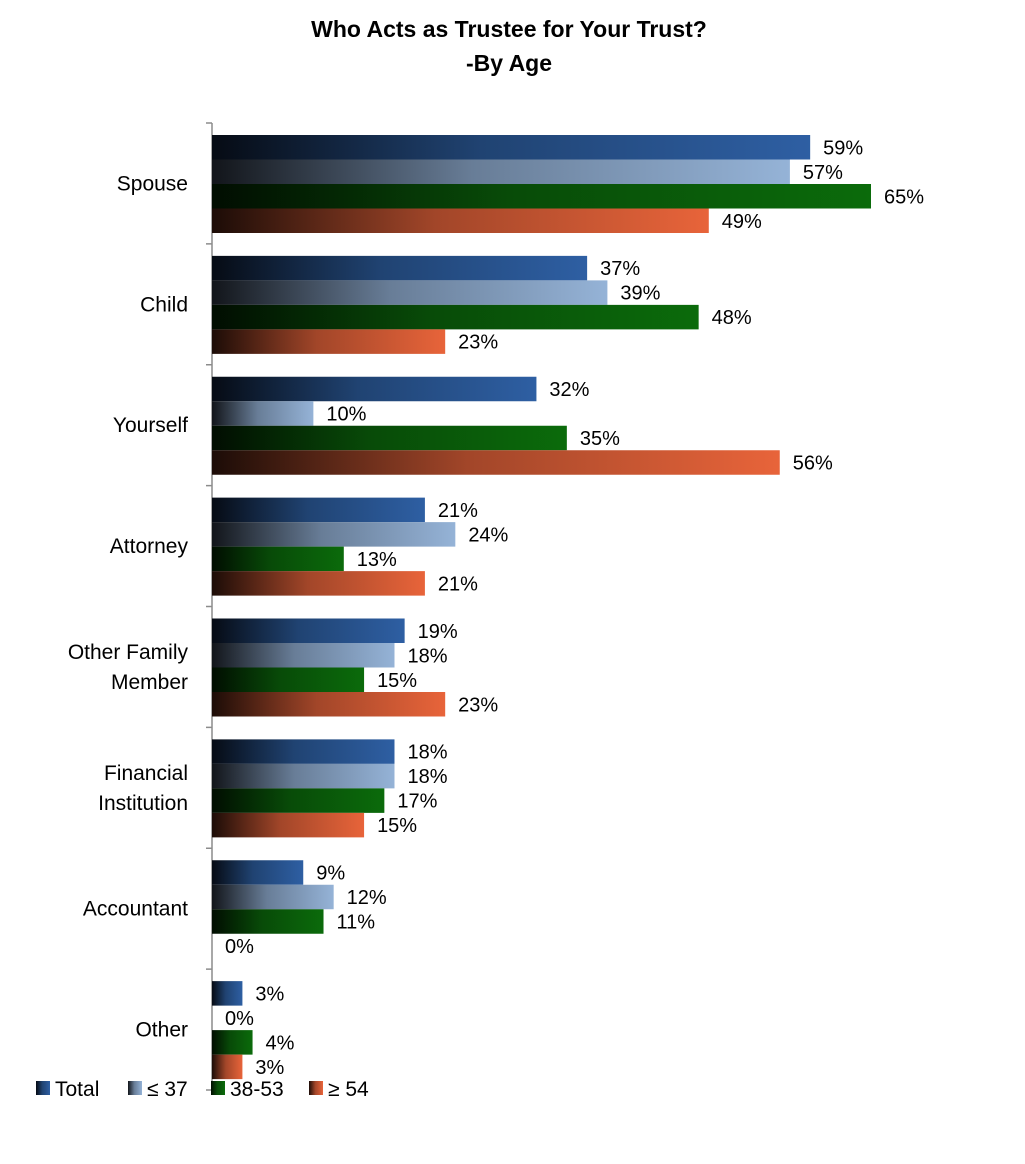 The width and height of the screenshot is (1025, 1164). Describe the element at coordinates (258, 872) in the screenshot. I see `bar-accountant-total` at that location.